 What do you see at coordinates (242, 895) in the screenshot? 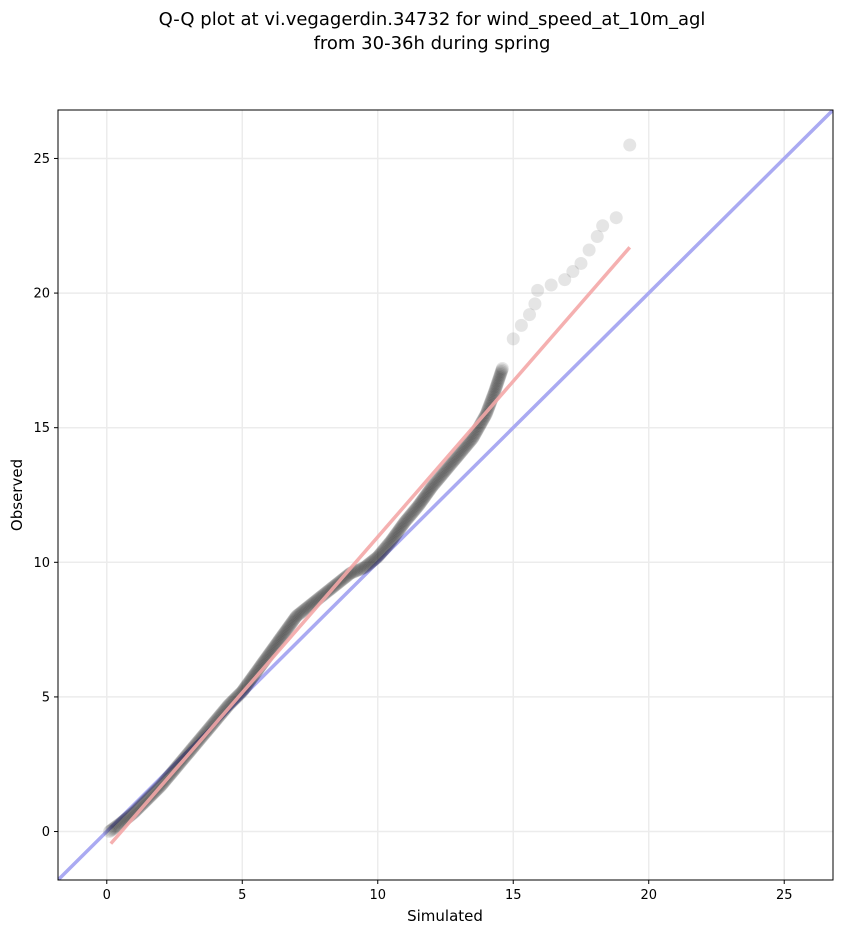
I see `x-tick-label: 5` at bounding box center [242, 895].